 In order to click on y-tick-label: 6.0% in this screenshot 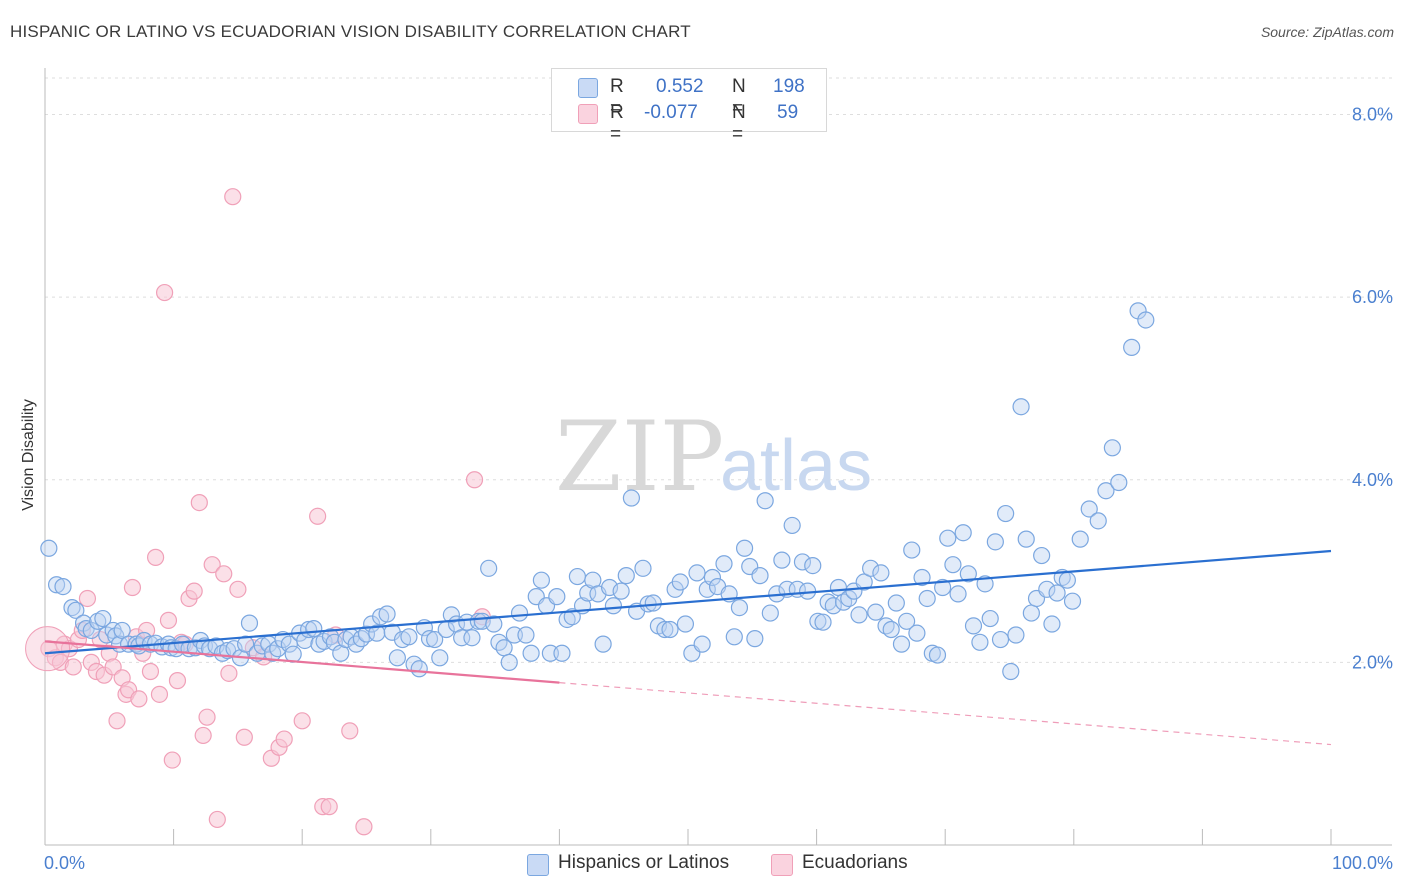, I will do `click(1372, 297)`.